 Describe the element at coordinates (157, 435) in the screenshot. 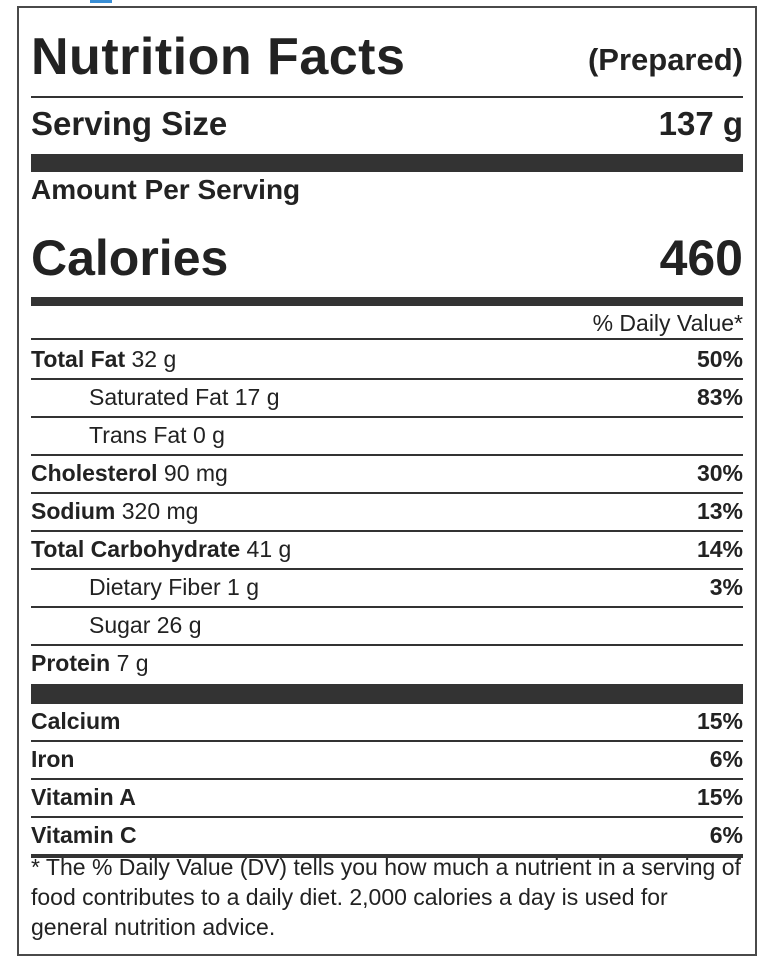

I see `nutrient-name: Trans Fat 0 g` at that location.